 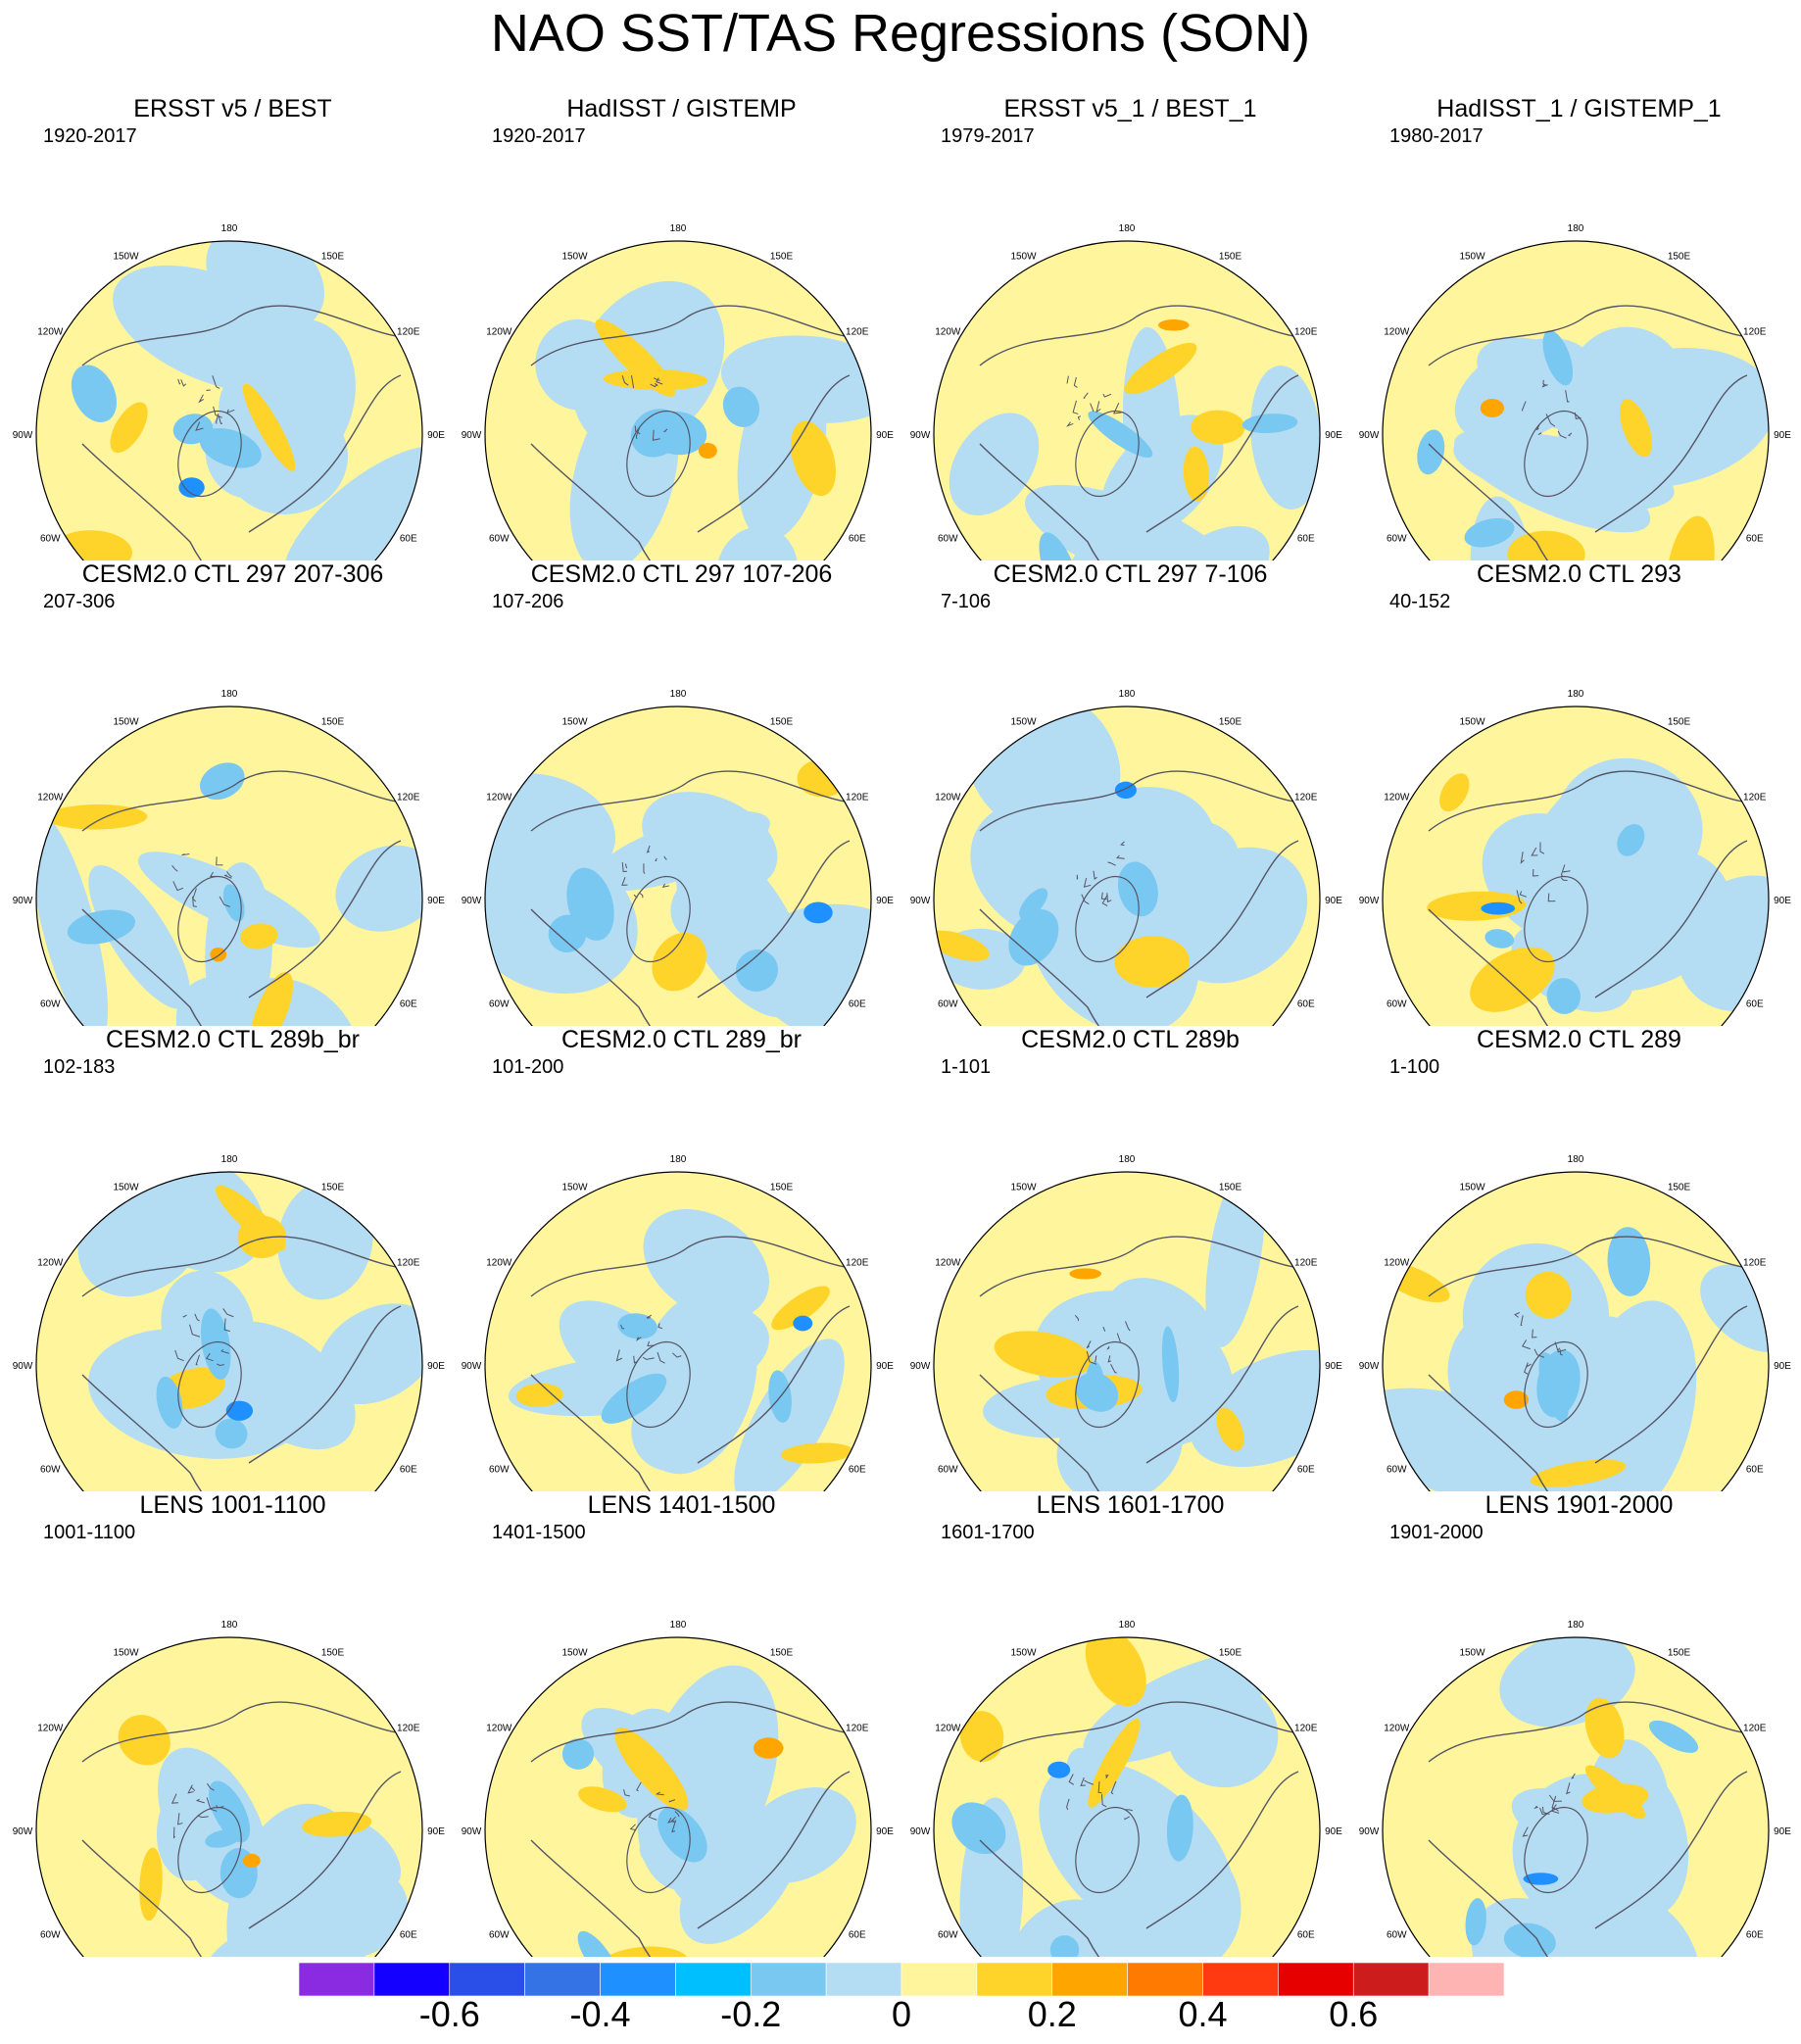 What do you see at coordinates (901, 2014) in the screenshot?
I see `colorbar-tick-label: 0` at bounding box center [901, 2014].